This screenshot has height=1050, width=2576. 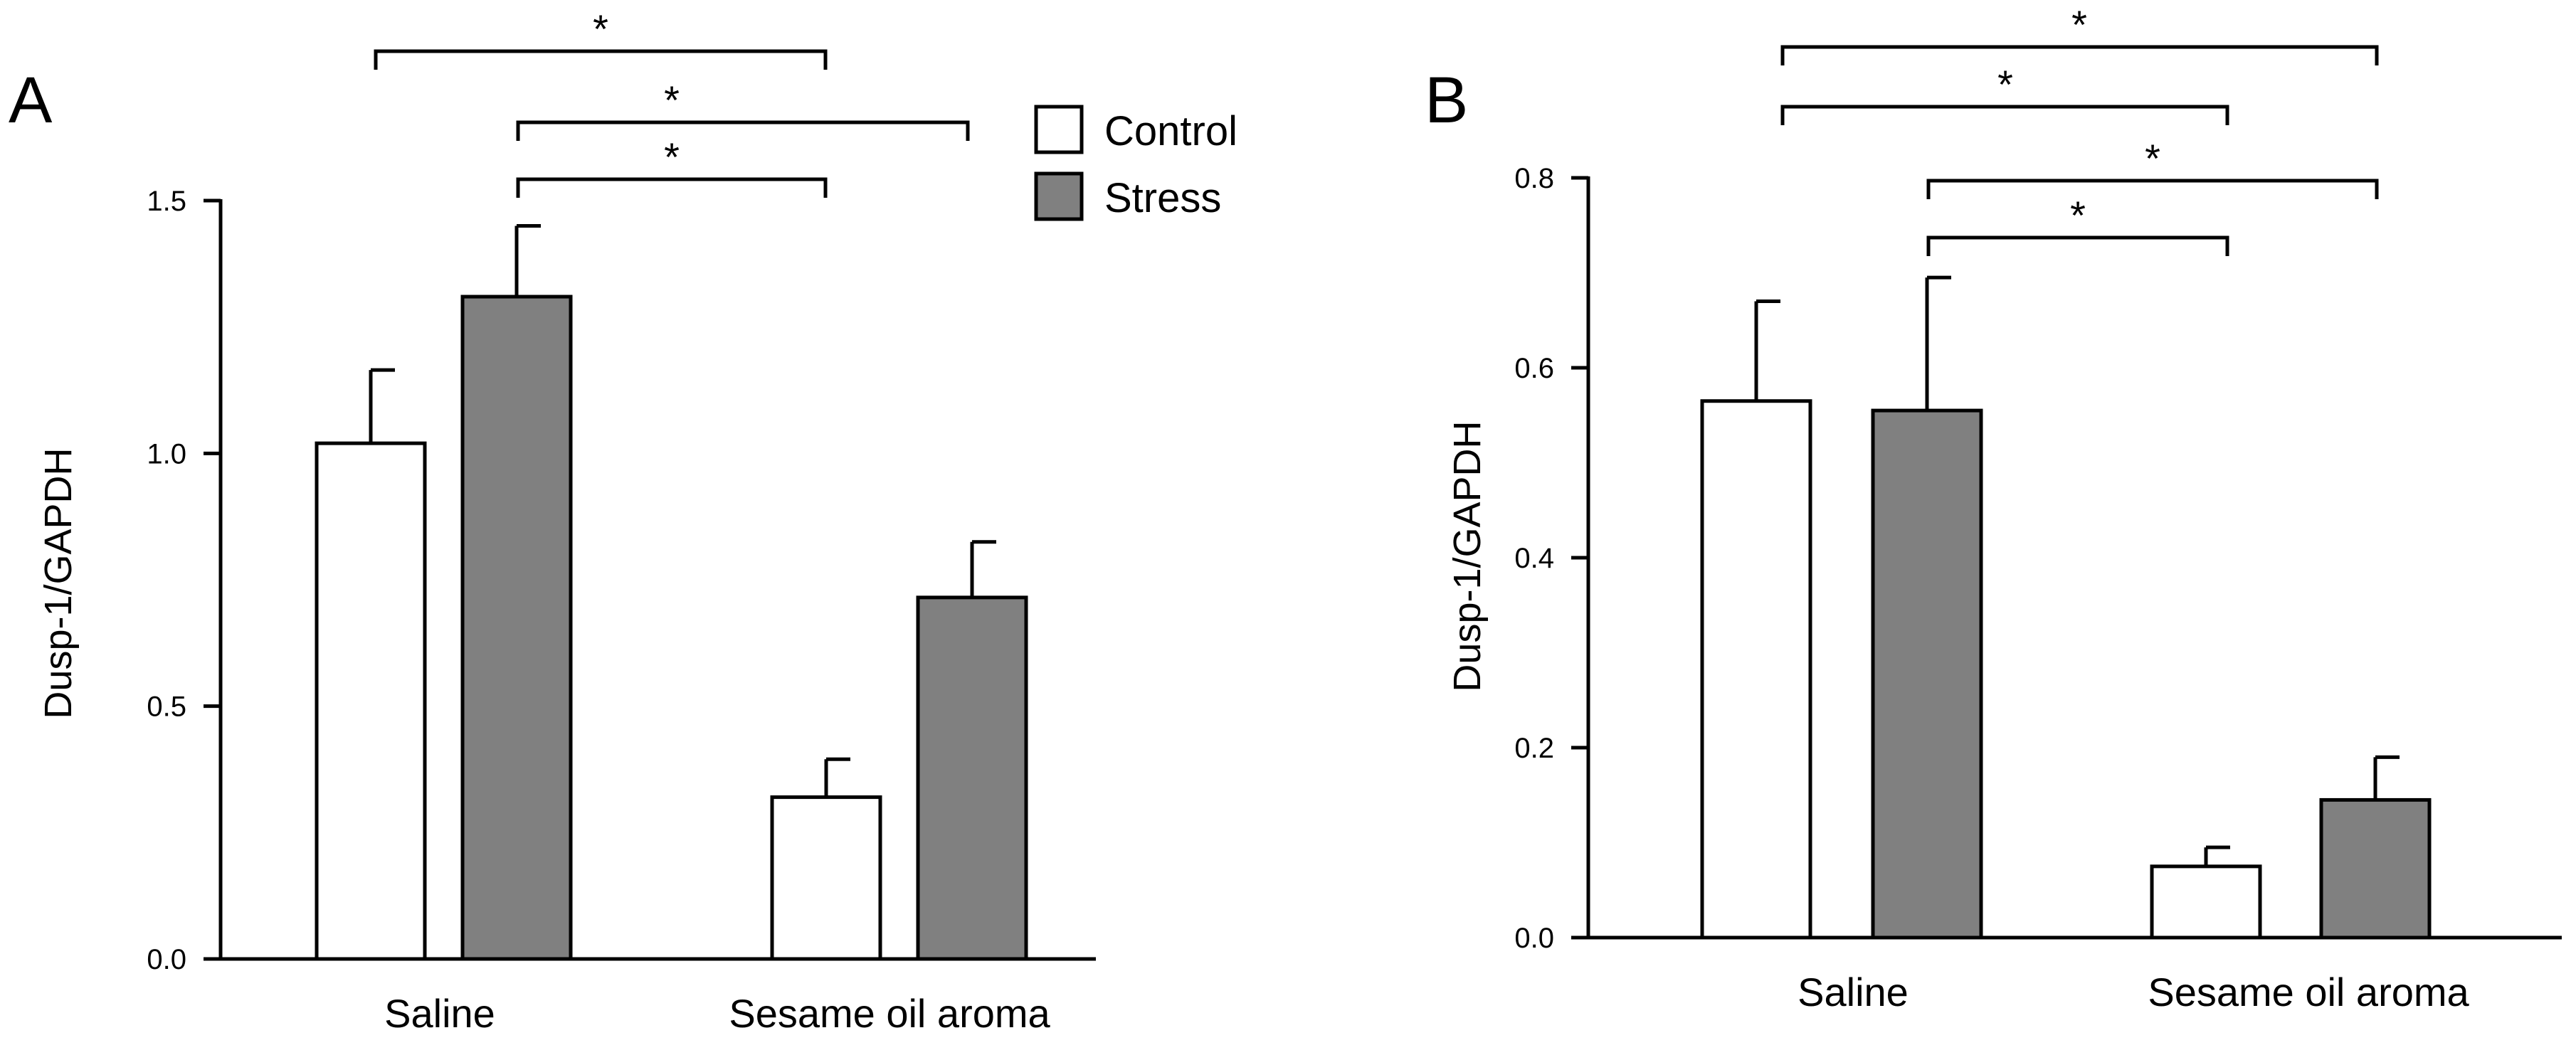 What do you see at coordinates (1135, 163) in the screenshot?
I see `legend: Control Stress` at bounding box center [1135, 163].